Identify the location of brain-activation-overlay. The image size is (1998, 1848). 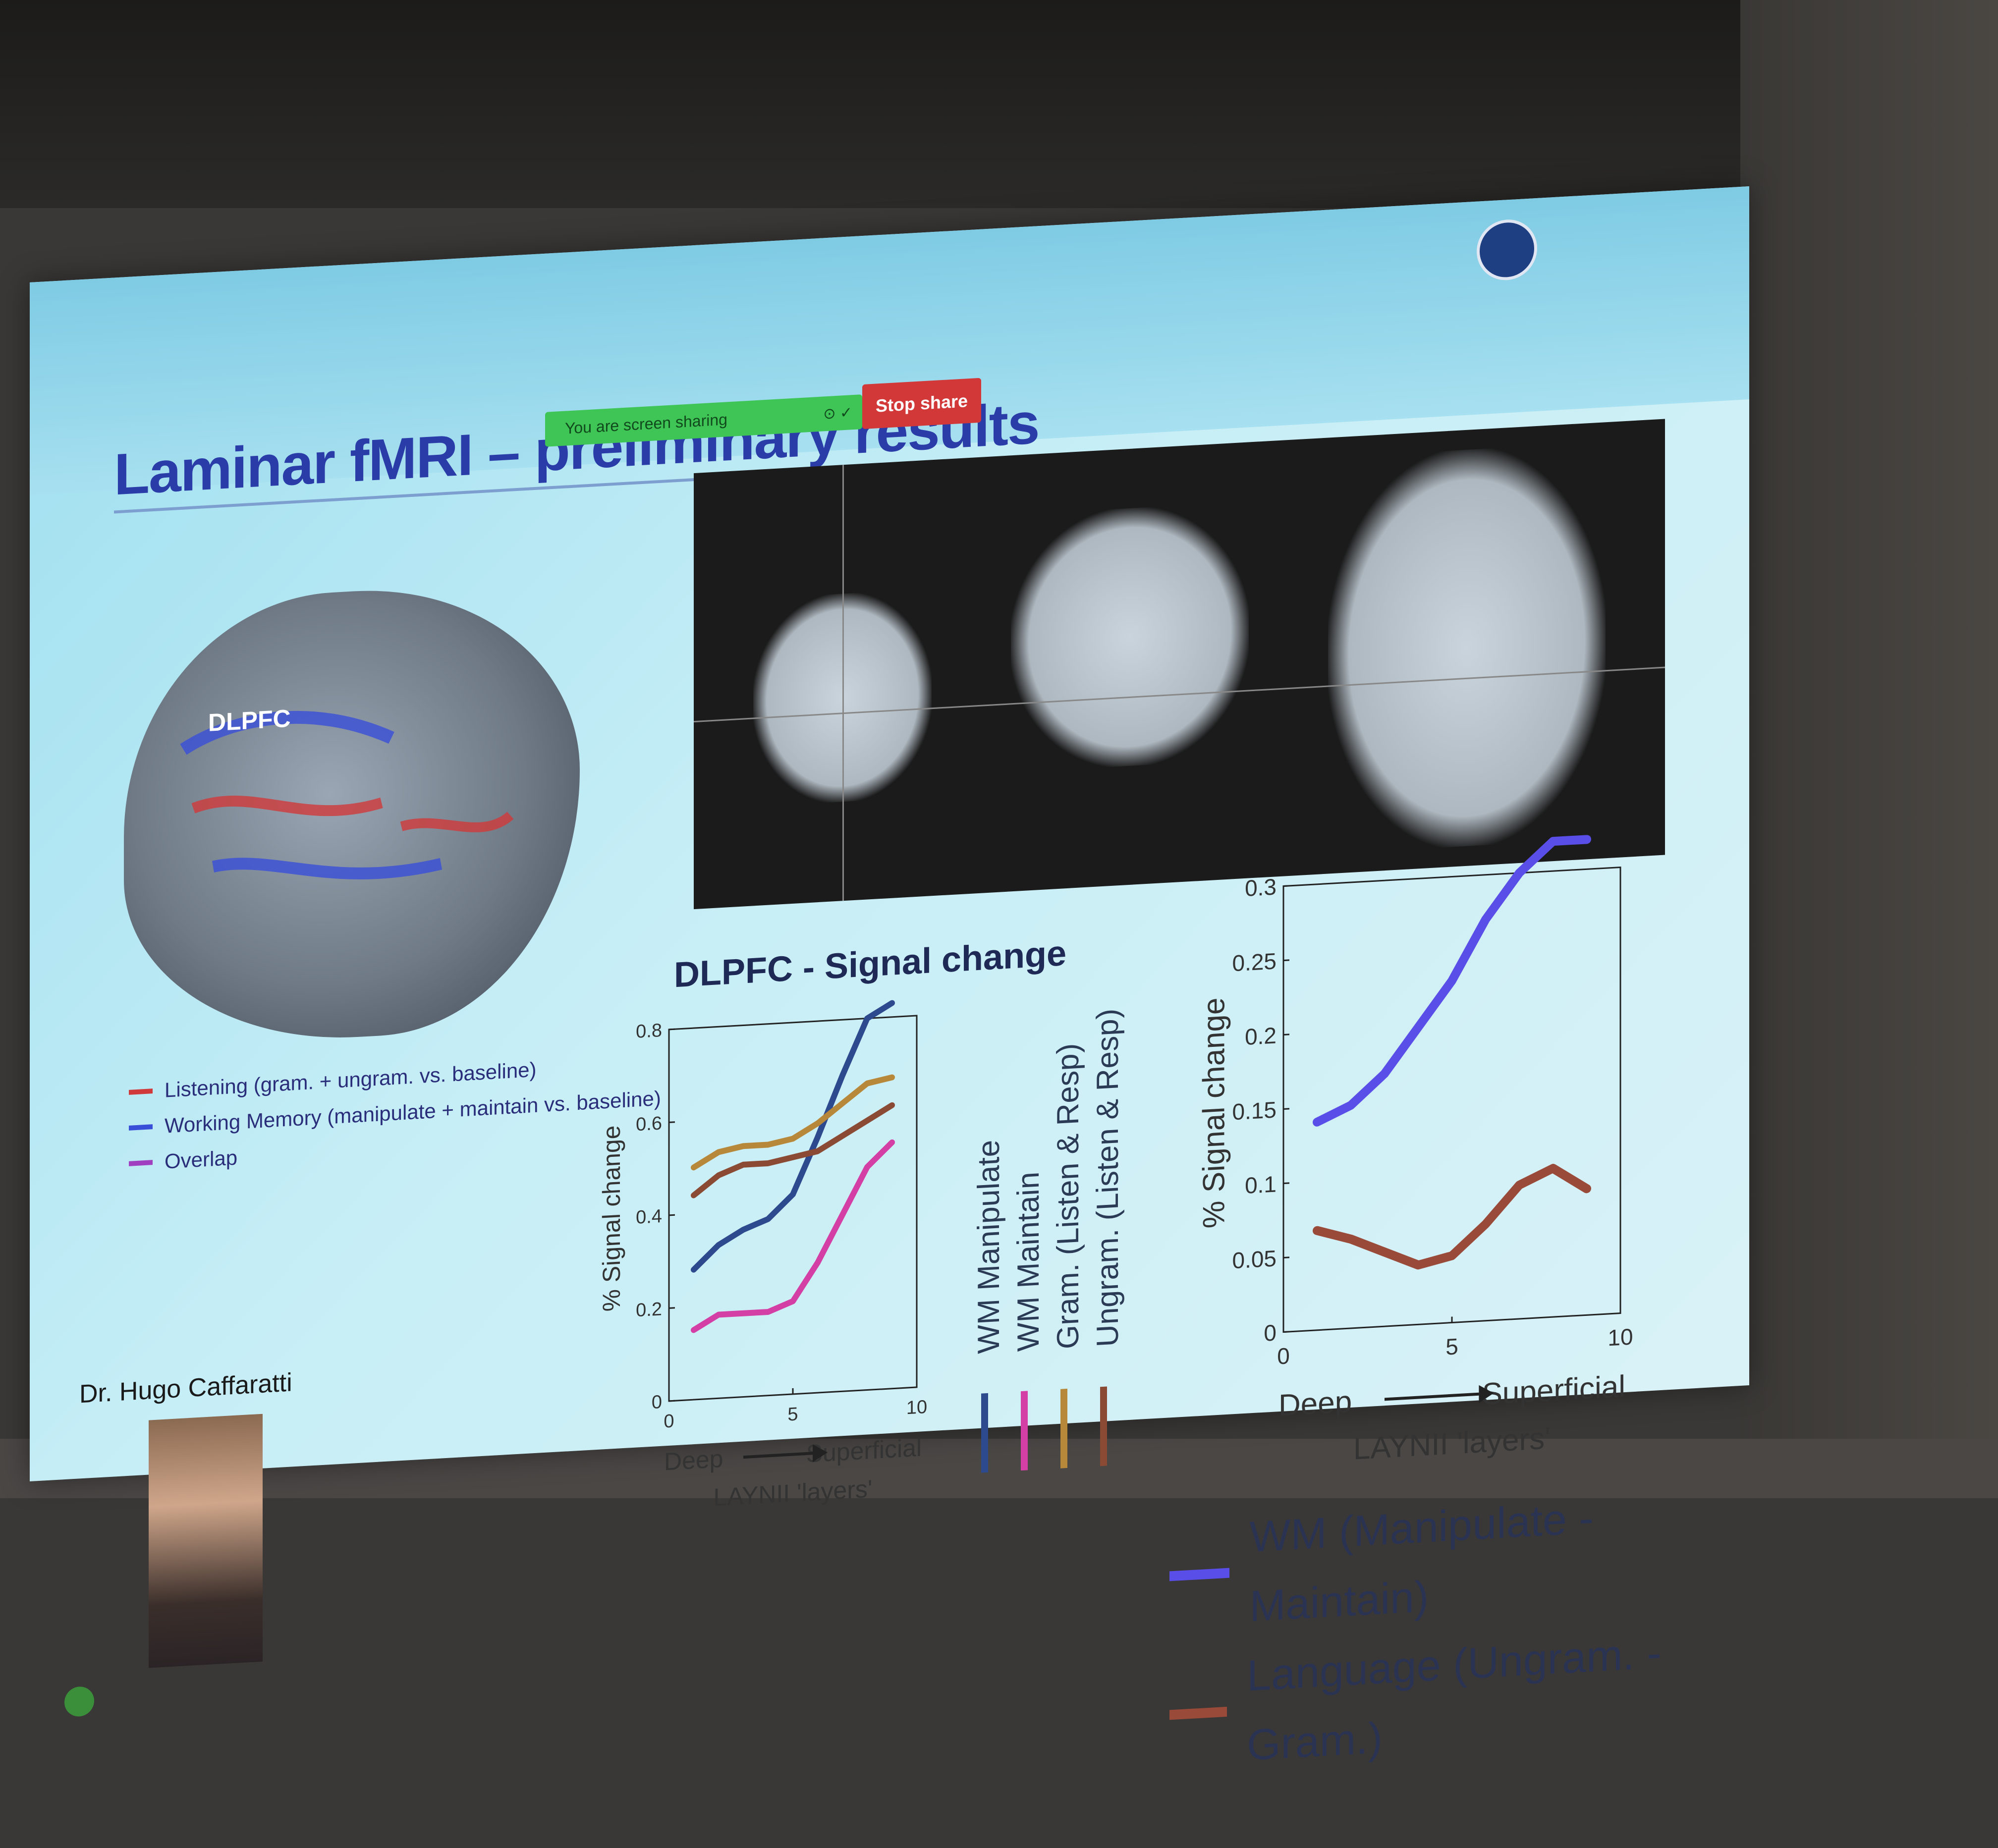
(347, 794).